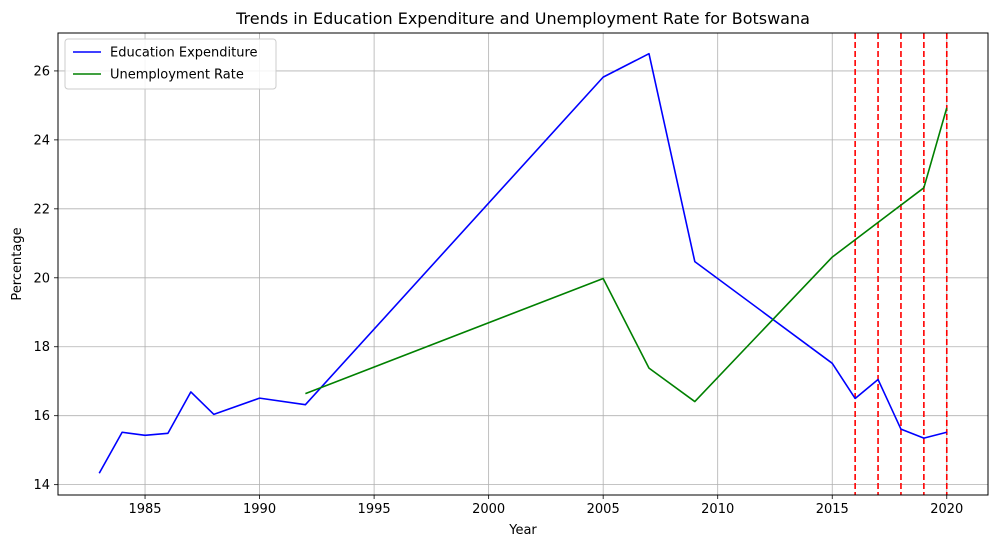 The width and height of the screenshot is (997, 547). I want to click on legend-label: Education Expenditure, so click(184, 53).